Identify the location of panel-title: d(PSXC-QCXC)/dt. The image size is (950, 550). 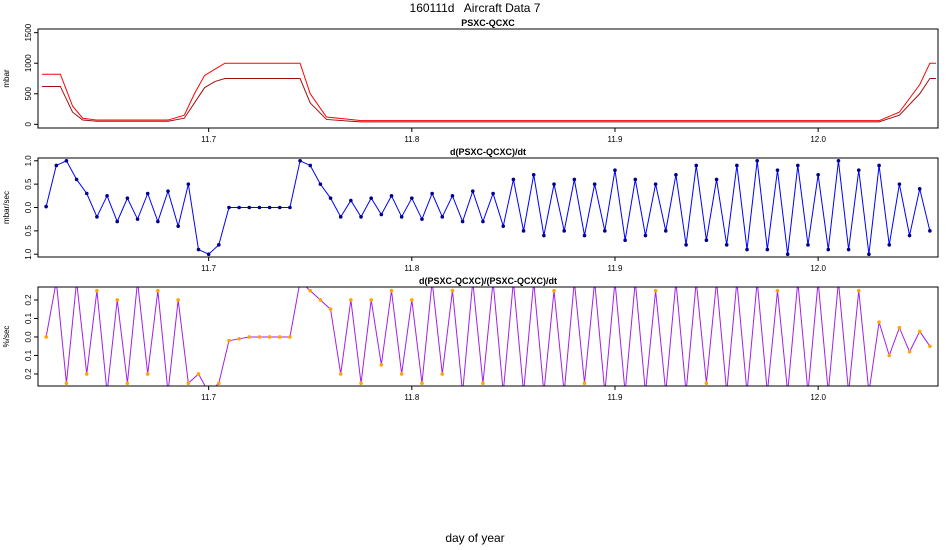
(488, 152).